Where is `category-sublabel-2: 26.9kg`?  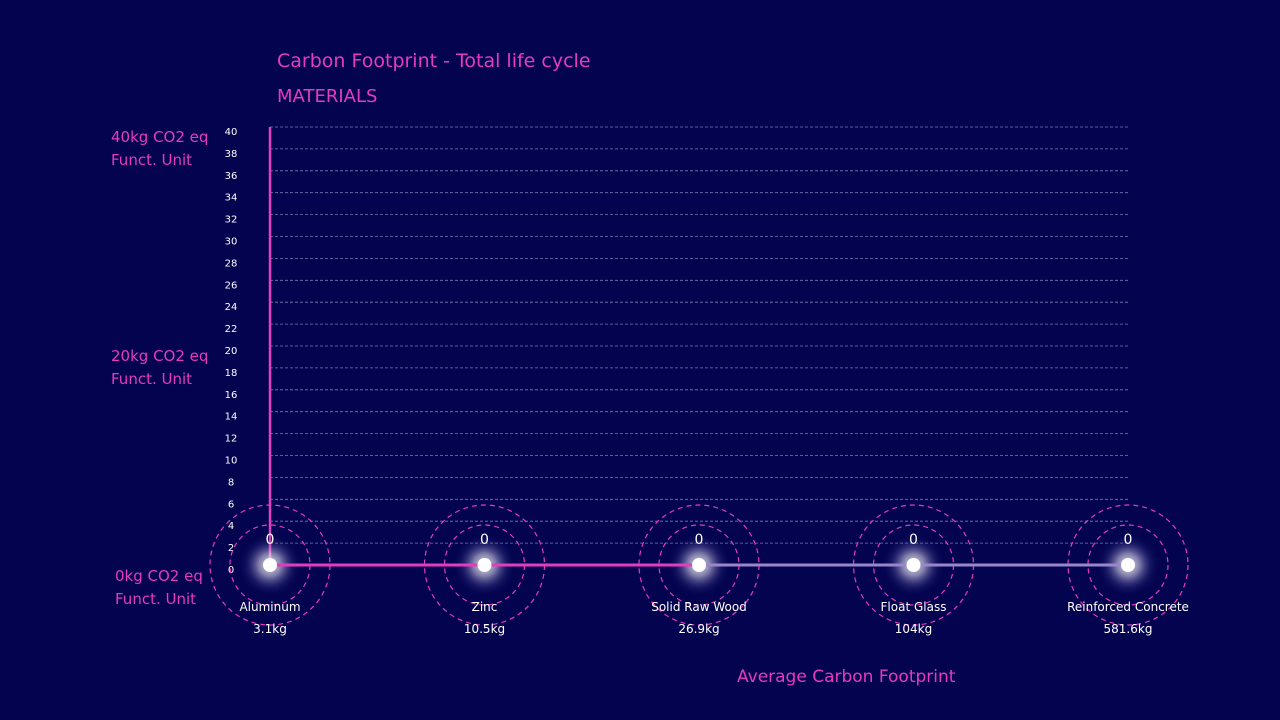
category-sublabel-2: 26.9kg is located at coordinates (698, 629).